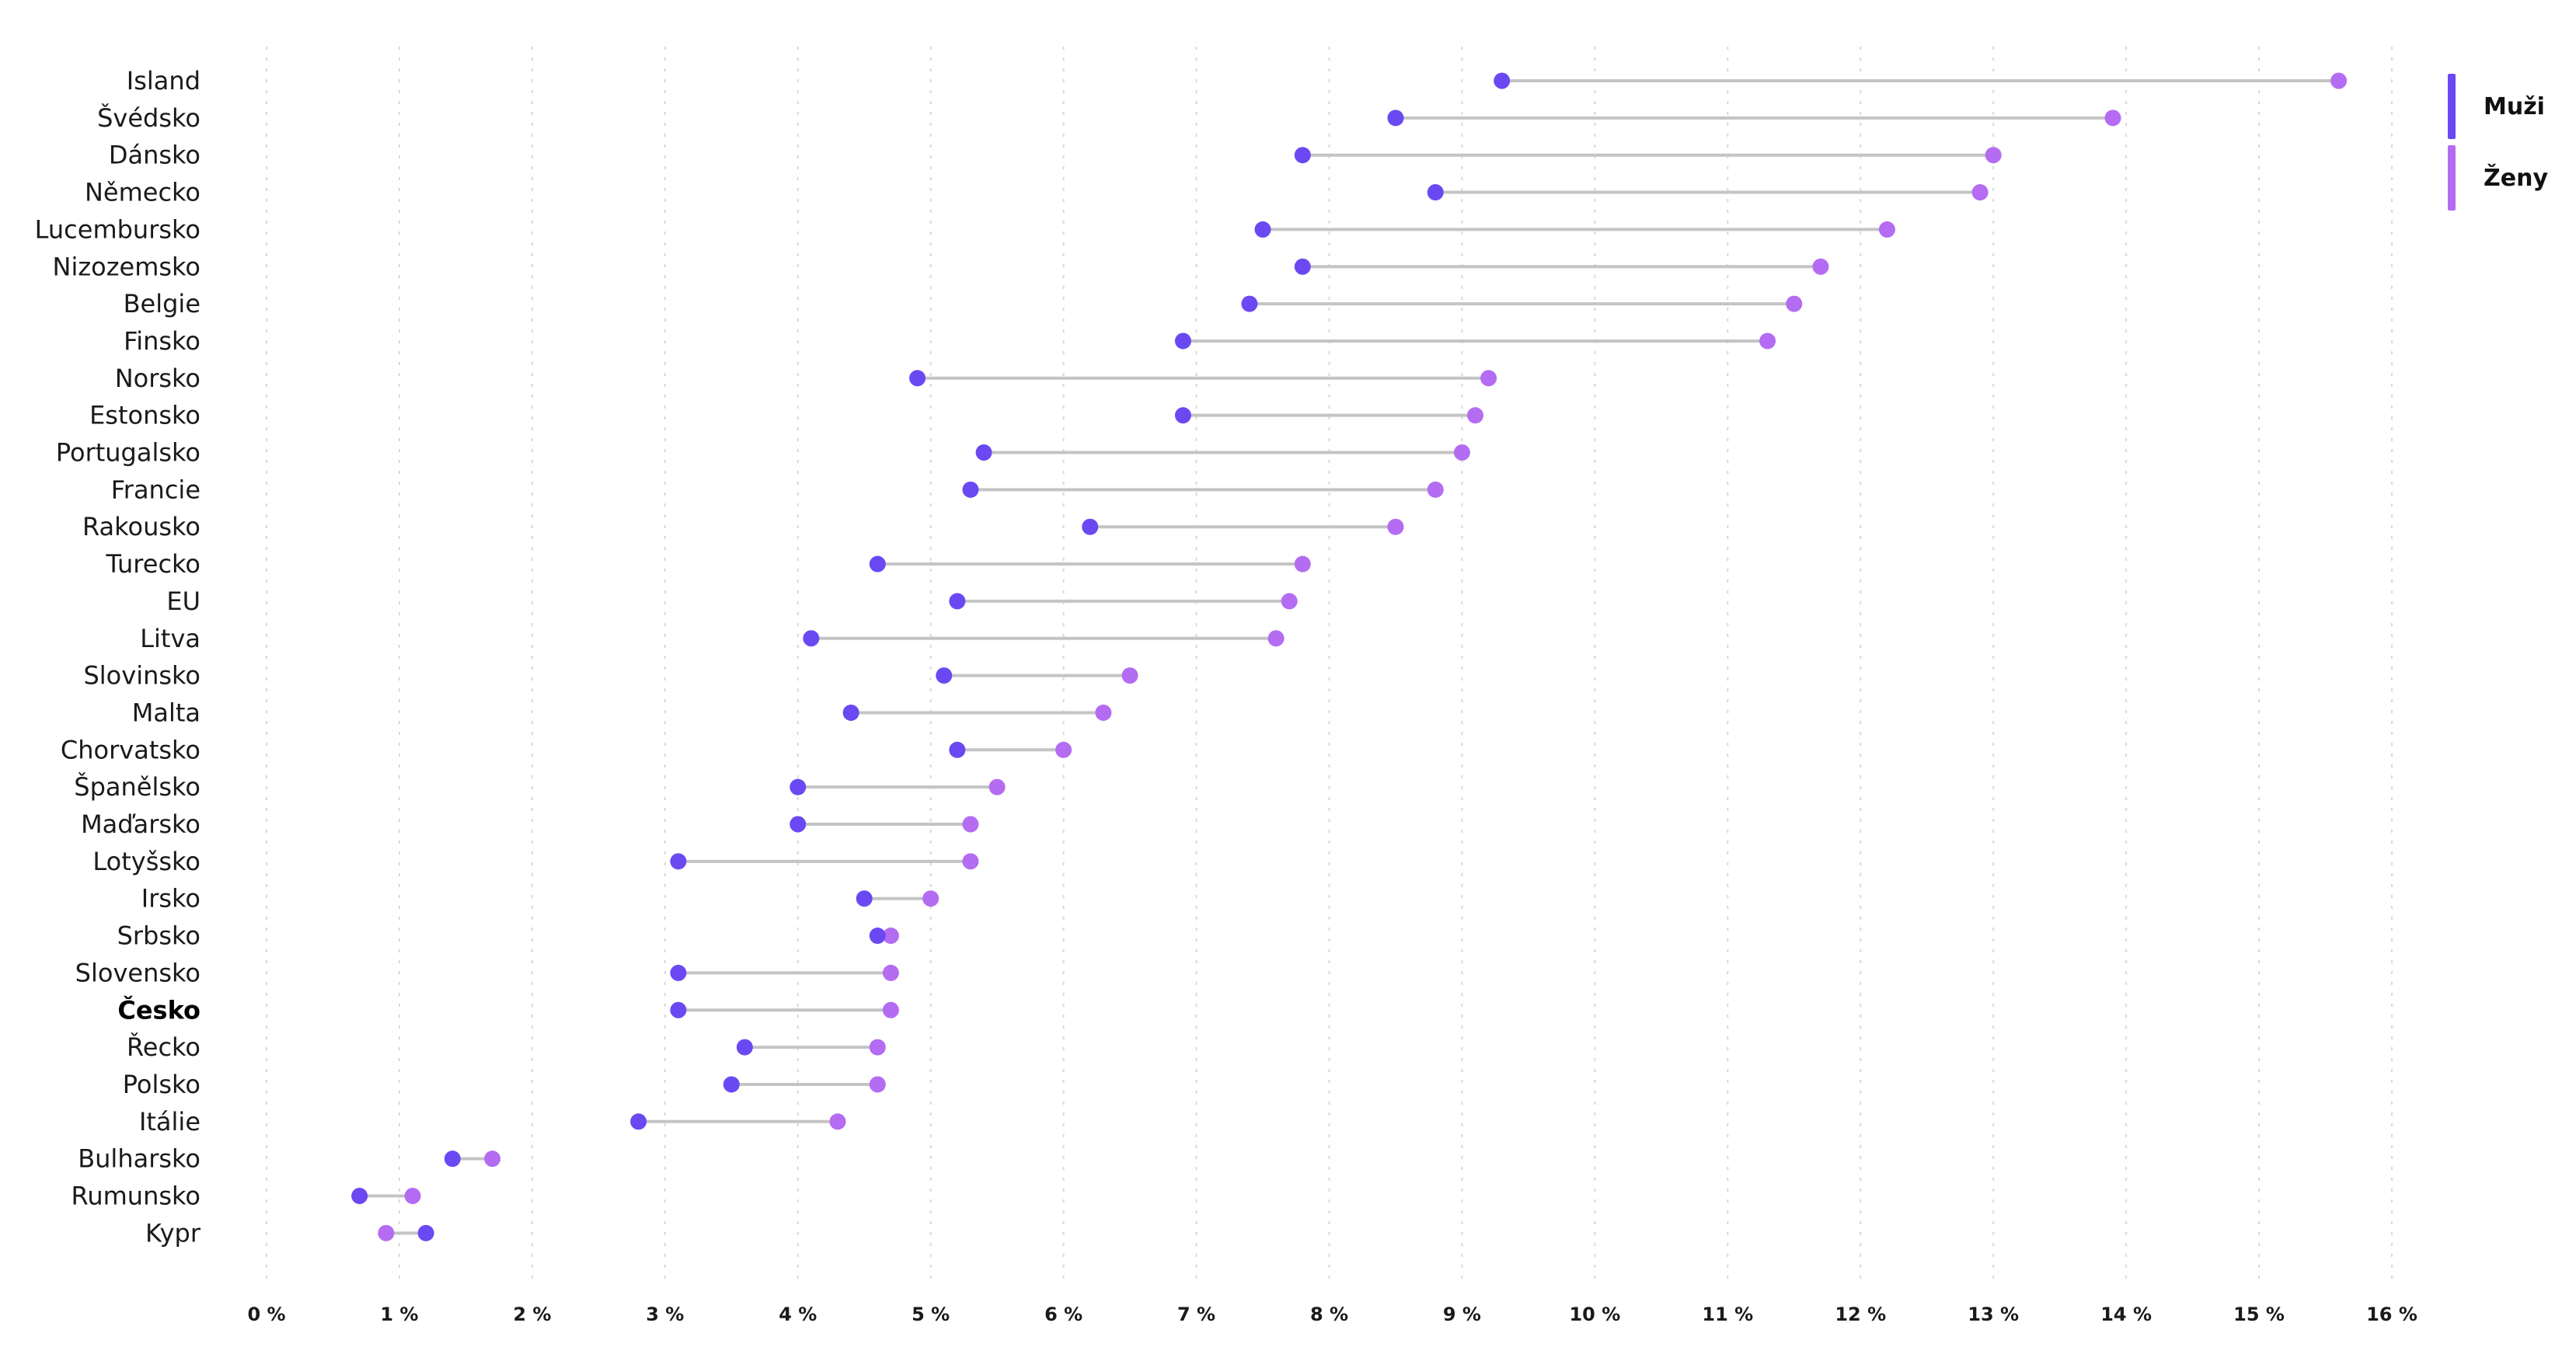 This screenshot has width=2576, height=1361. I want to click on category-label: Francie, so click(155, 489).